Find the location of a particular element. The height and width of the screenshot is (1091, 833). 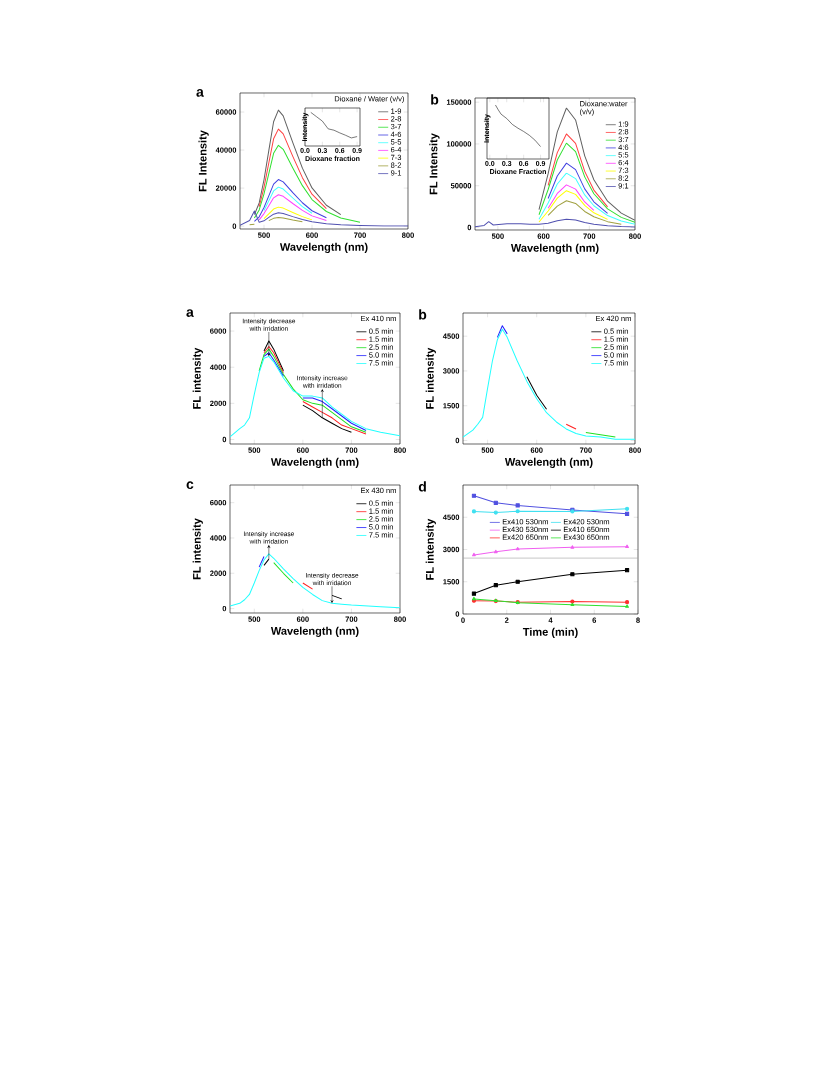

chart-title: d is located at coordinates (422, 486).